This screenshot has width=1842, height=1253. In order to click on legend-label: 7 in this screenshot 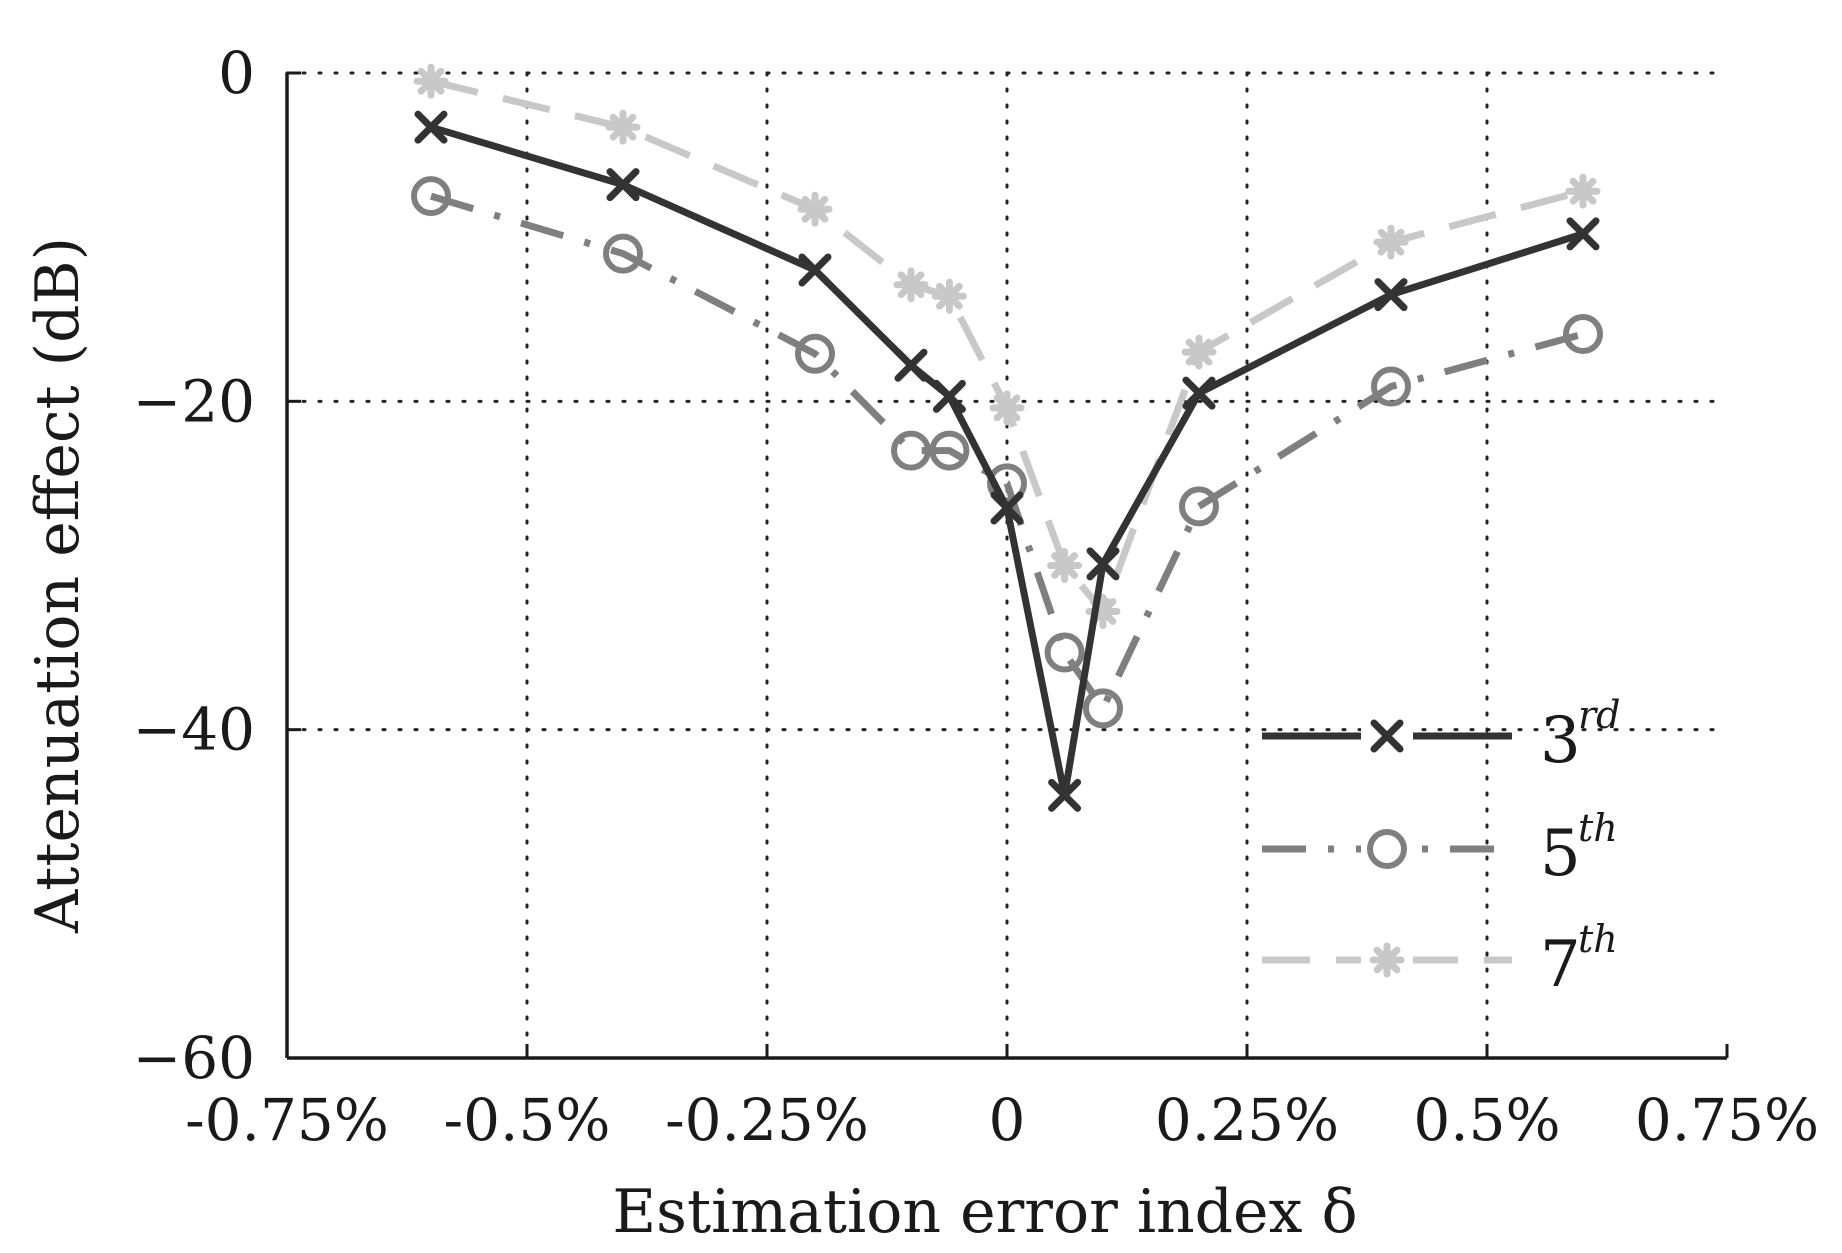, I will do `click(1560, 965)`.